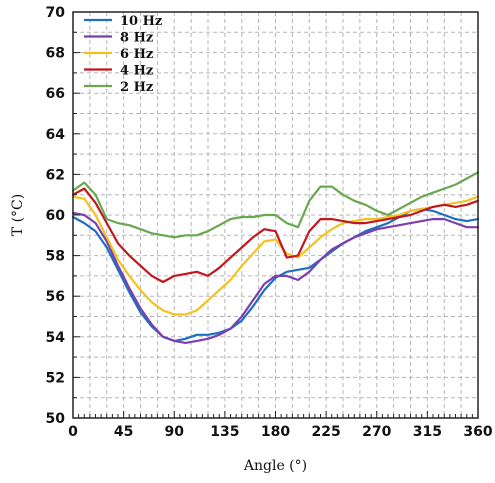 The width and height of the screenshot is (495, 483). I want to click on legend-entry: 4 Hz, so click(136, 71).